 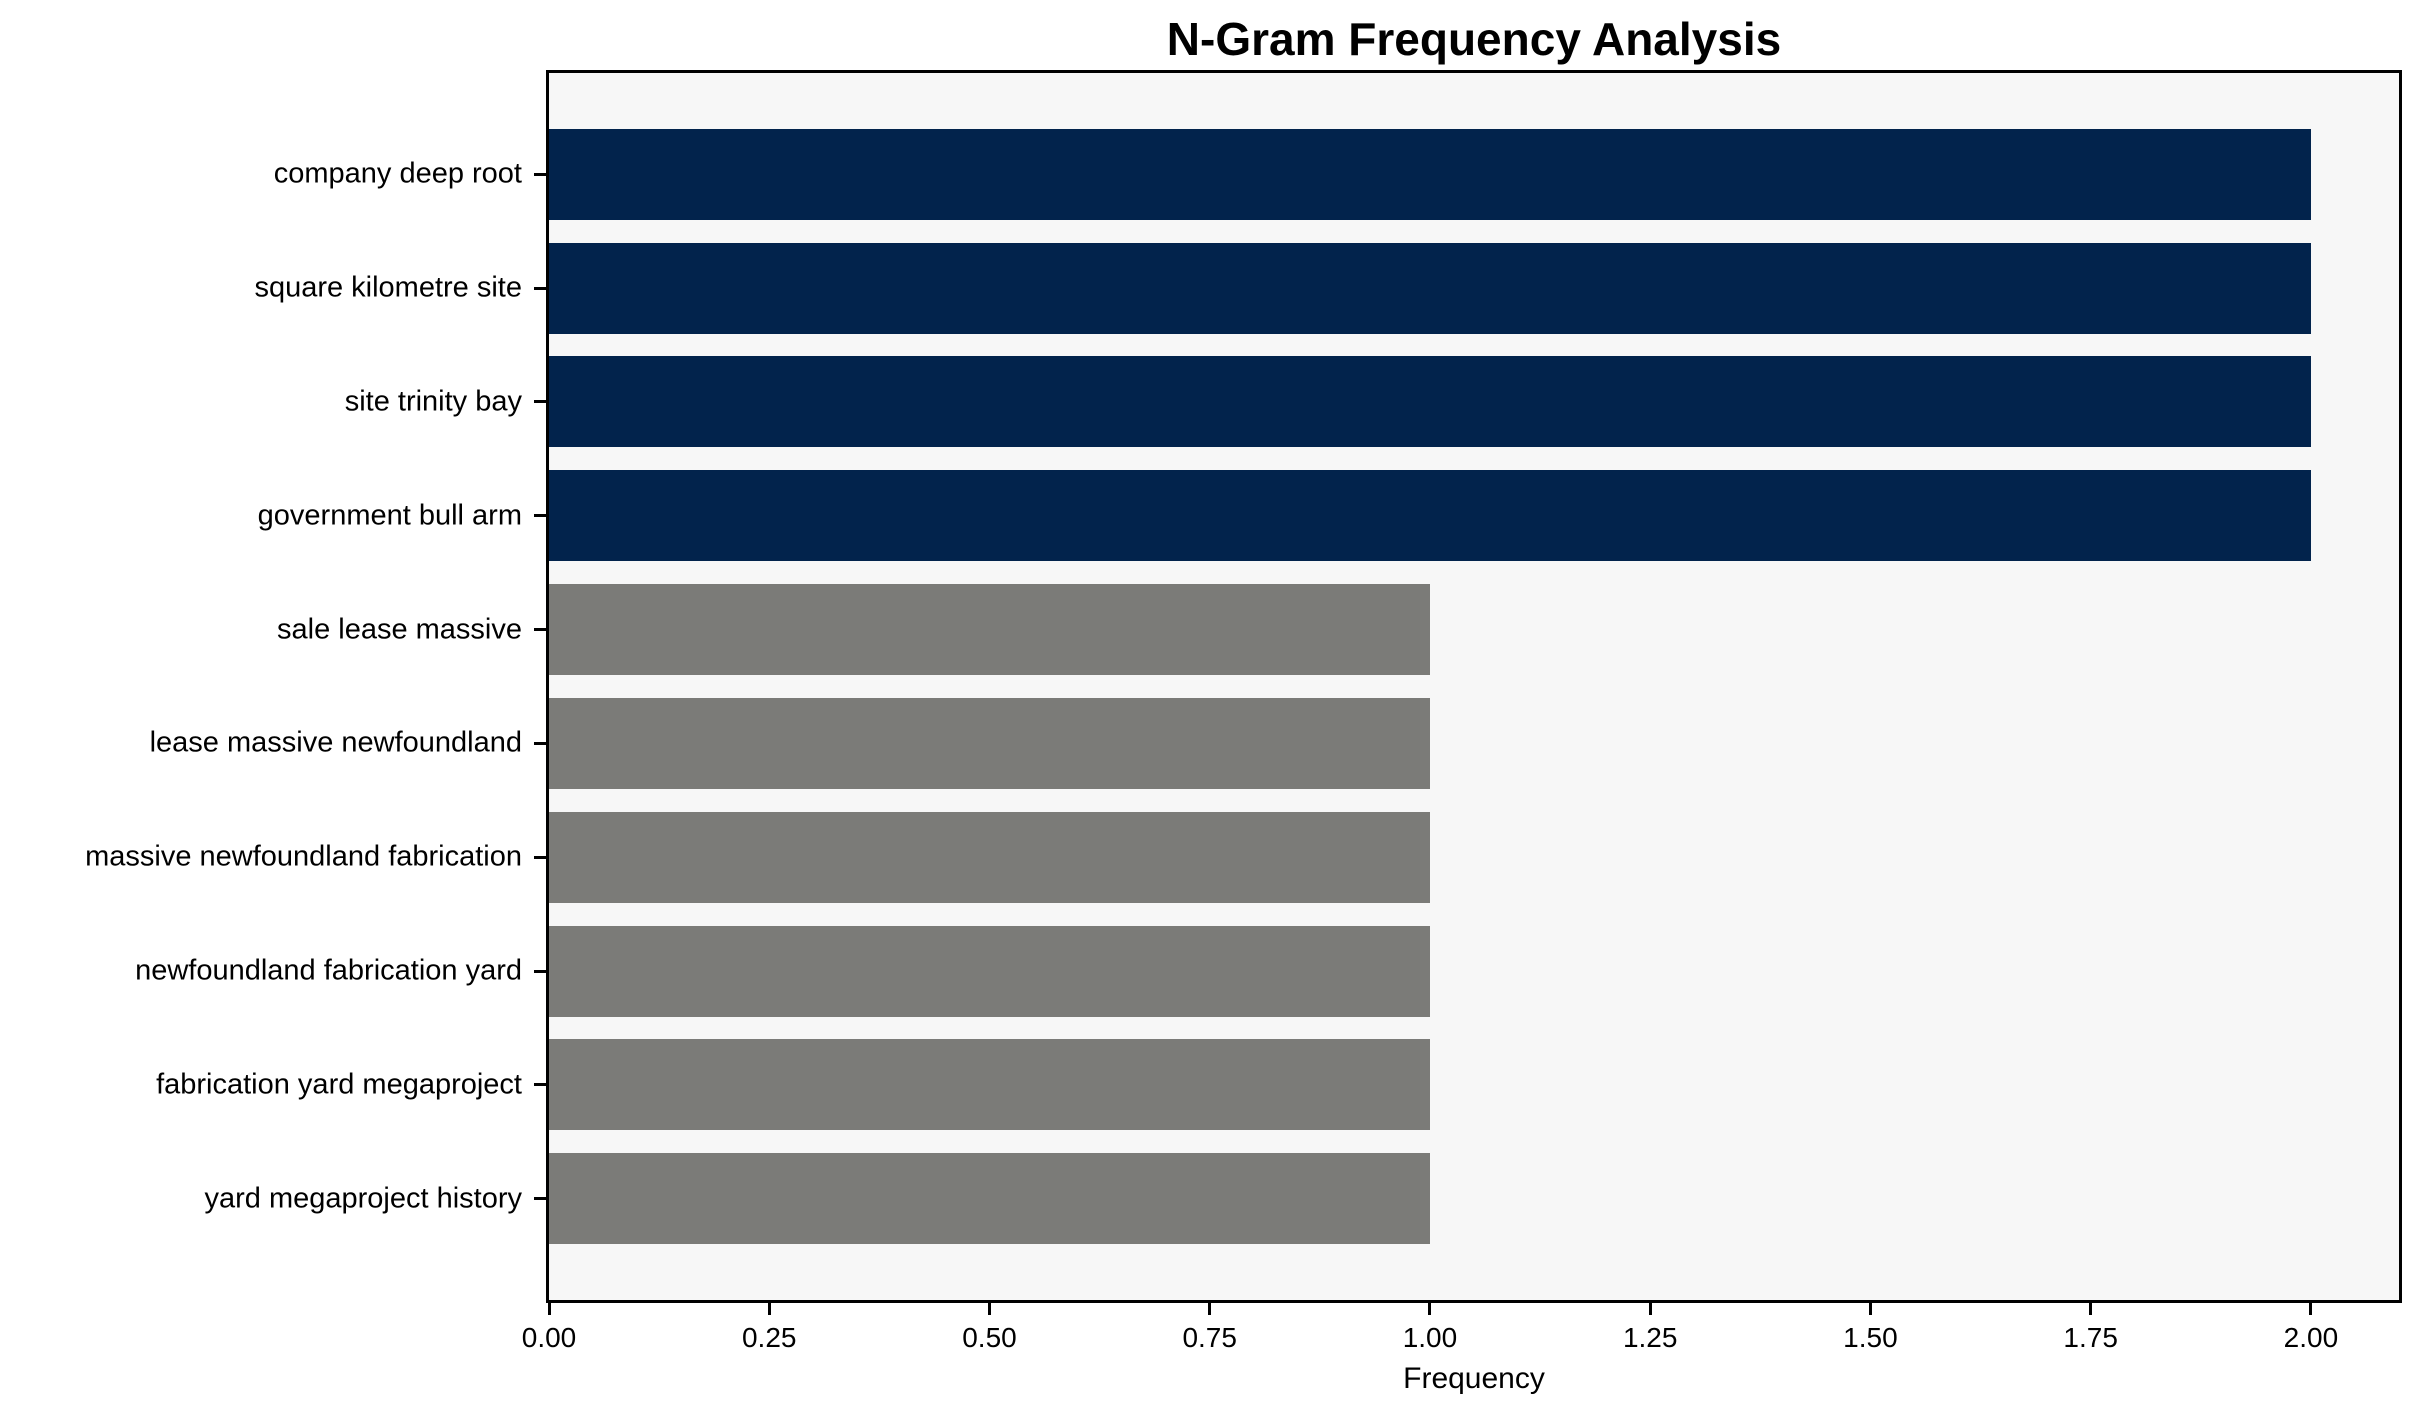 I want to click on chart-title: N-Gram Frequency Analysis, so click(x=1474, y=39).